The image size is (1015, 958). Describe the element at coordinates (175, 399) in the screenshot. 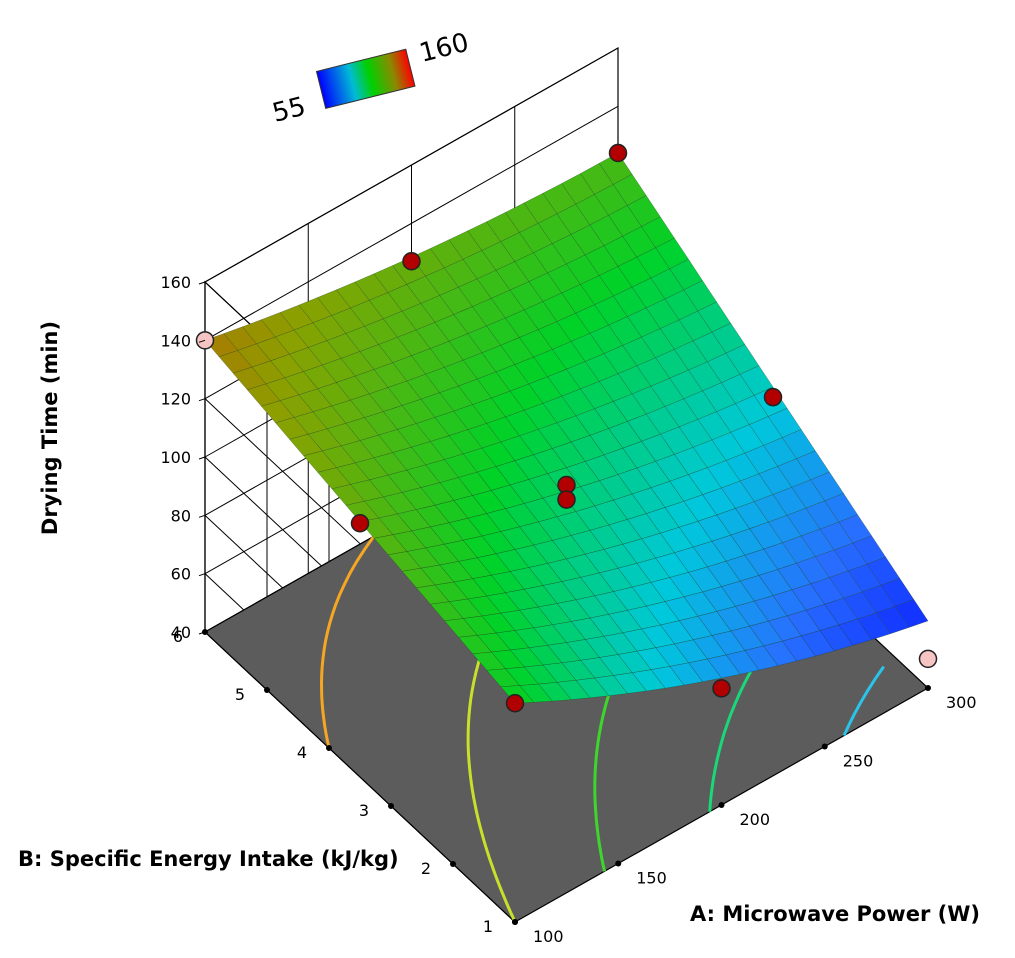

I see `z-tick-label: 120` at that location.